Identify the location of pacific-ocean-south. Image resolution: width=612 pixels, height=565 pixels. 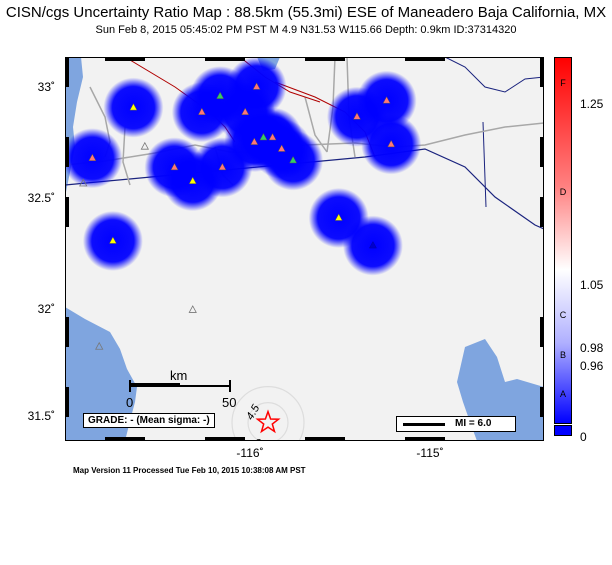
(101, 374).